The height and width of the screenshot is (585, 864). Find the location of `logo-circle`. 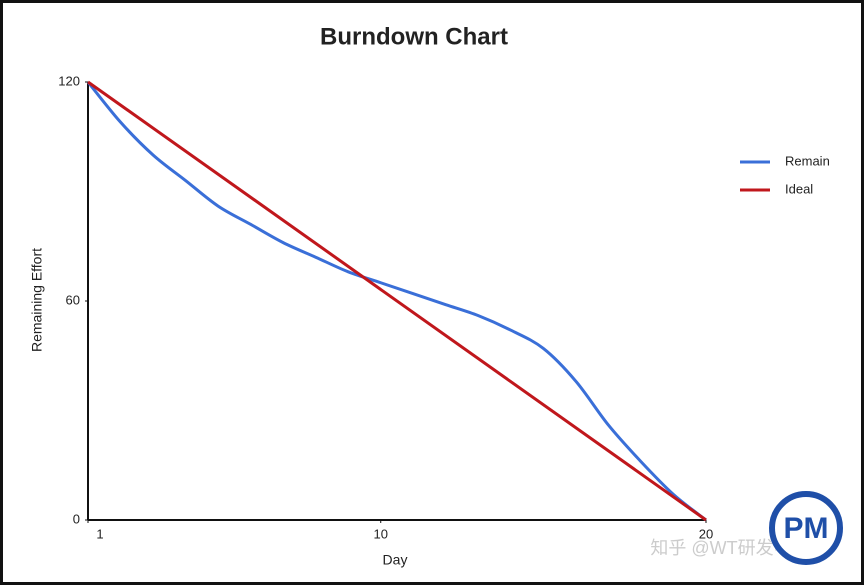

logo-circle is located at coordinates (806, 528).